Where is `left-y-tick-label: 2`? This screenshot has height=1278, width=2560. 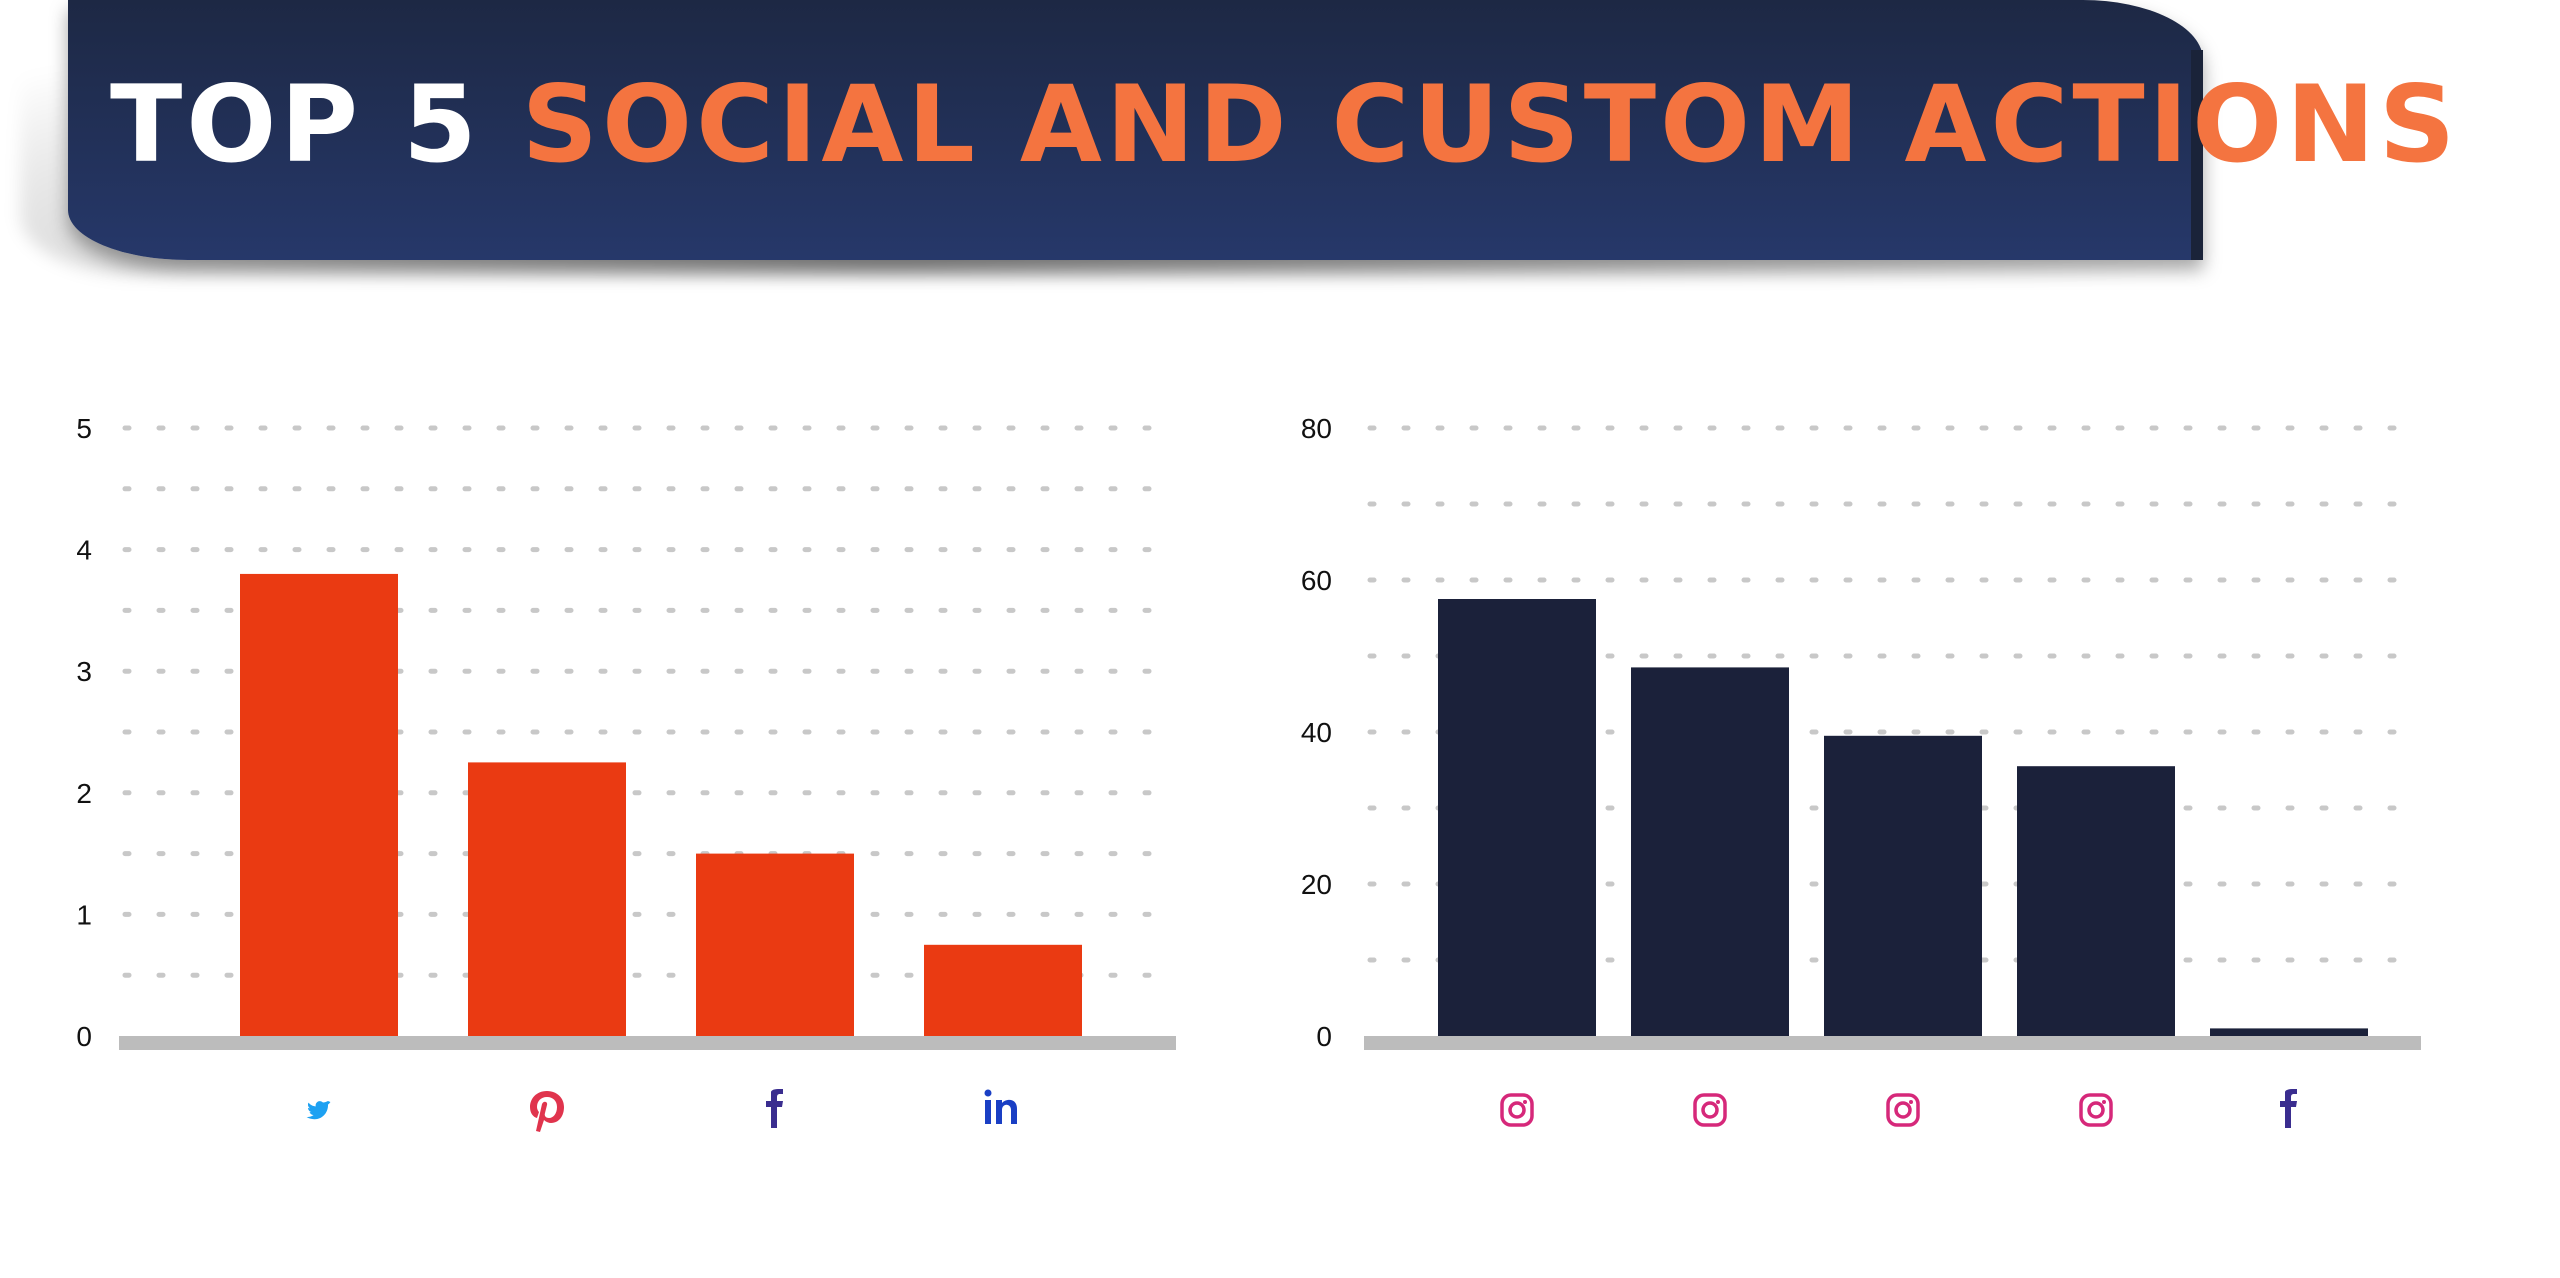
left-y-tick-label: 2 is located at coordinates (84, 793).